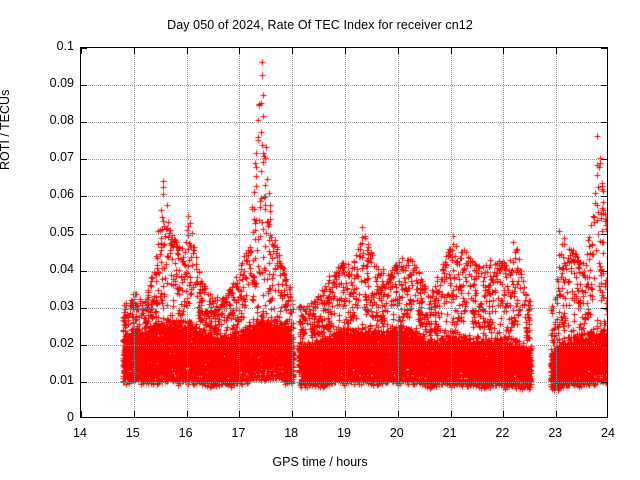 The image size is (640, 480). I want to click on y-axis-tick-label: 0.06, so click(61, 194).